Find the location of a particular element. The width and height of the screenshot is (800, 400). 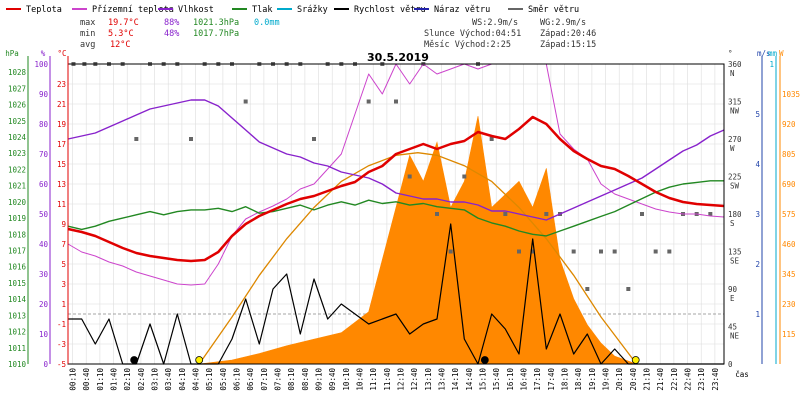

x-tick-label: 18:10 is located at coordinates (565, 379).